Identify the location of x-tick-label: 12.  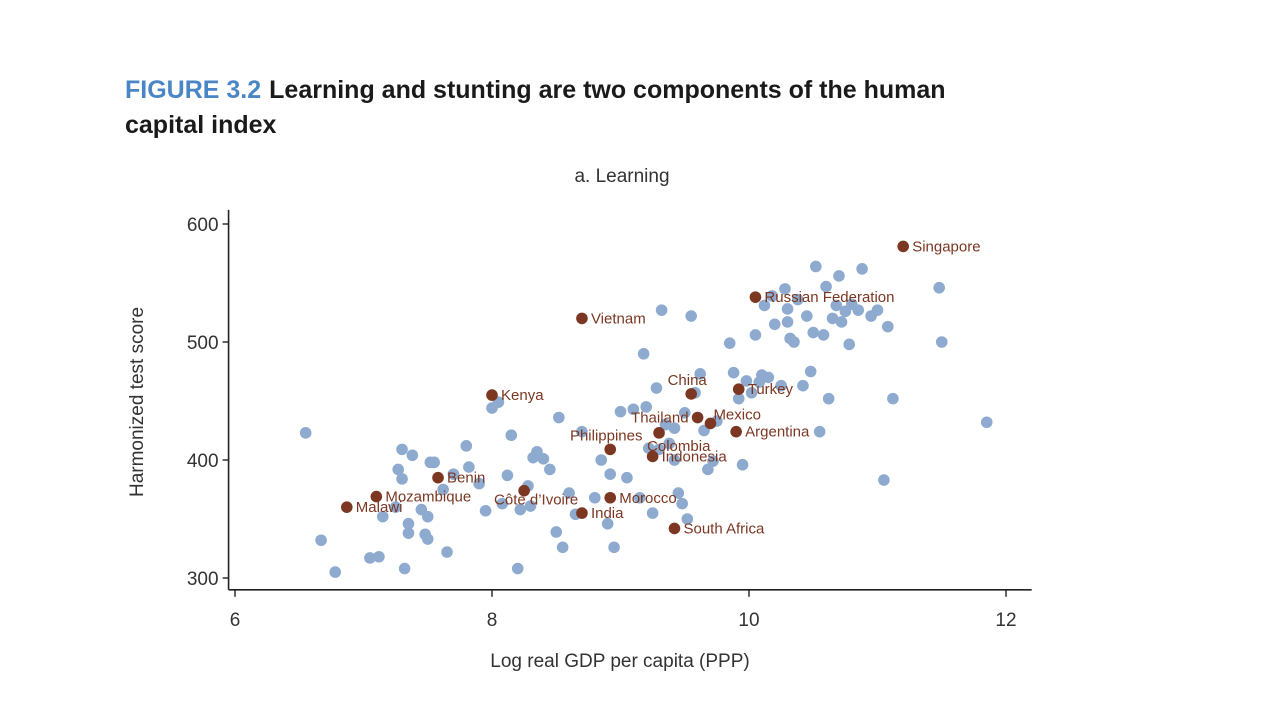
(1005, 620).